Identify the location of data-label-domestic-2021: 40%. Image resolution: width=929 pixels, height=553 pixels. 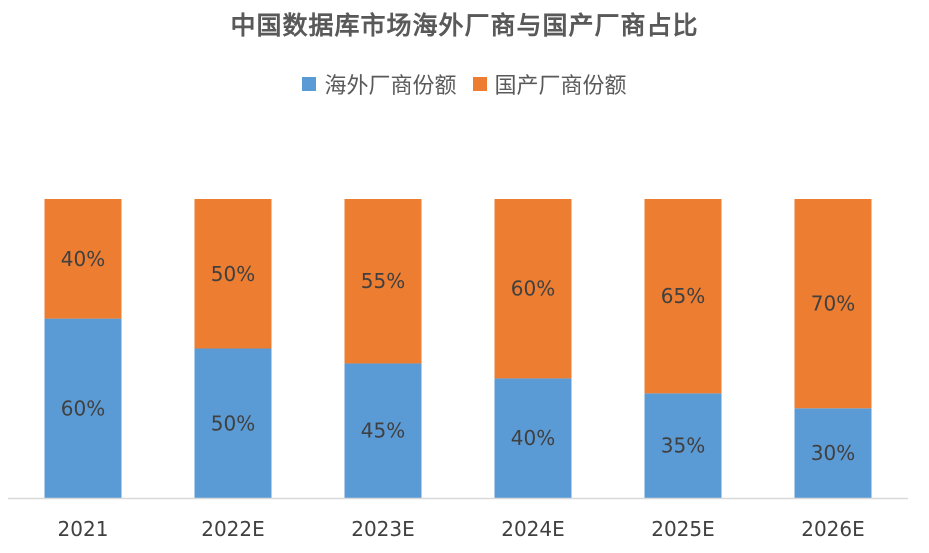
(83, 259).